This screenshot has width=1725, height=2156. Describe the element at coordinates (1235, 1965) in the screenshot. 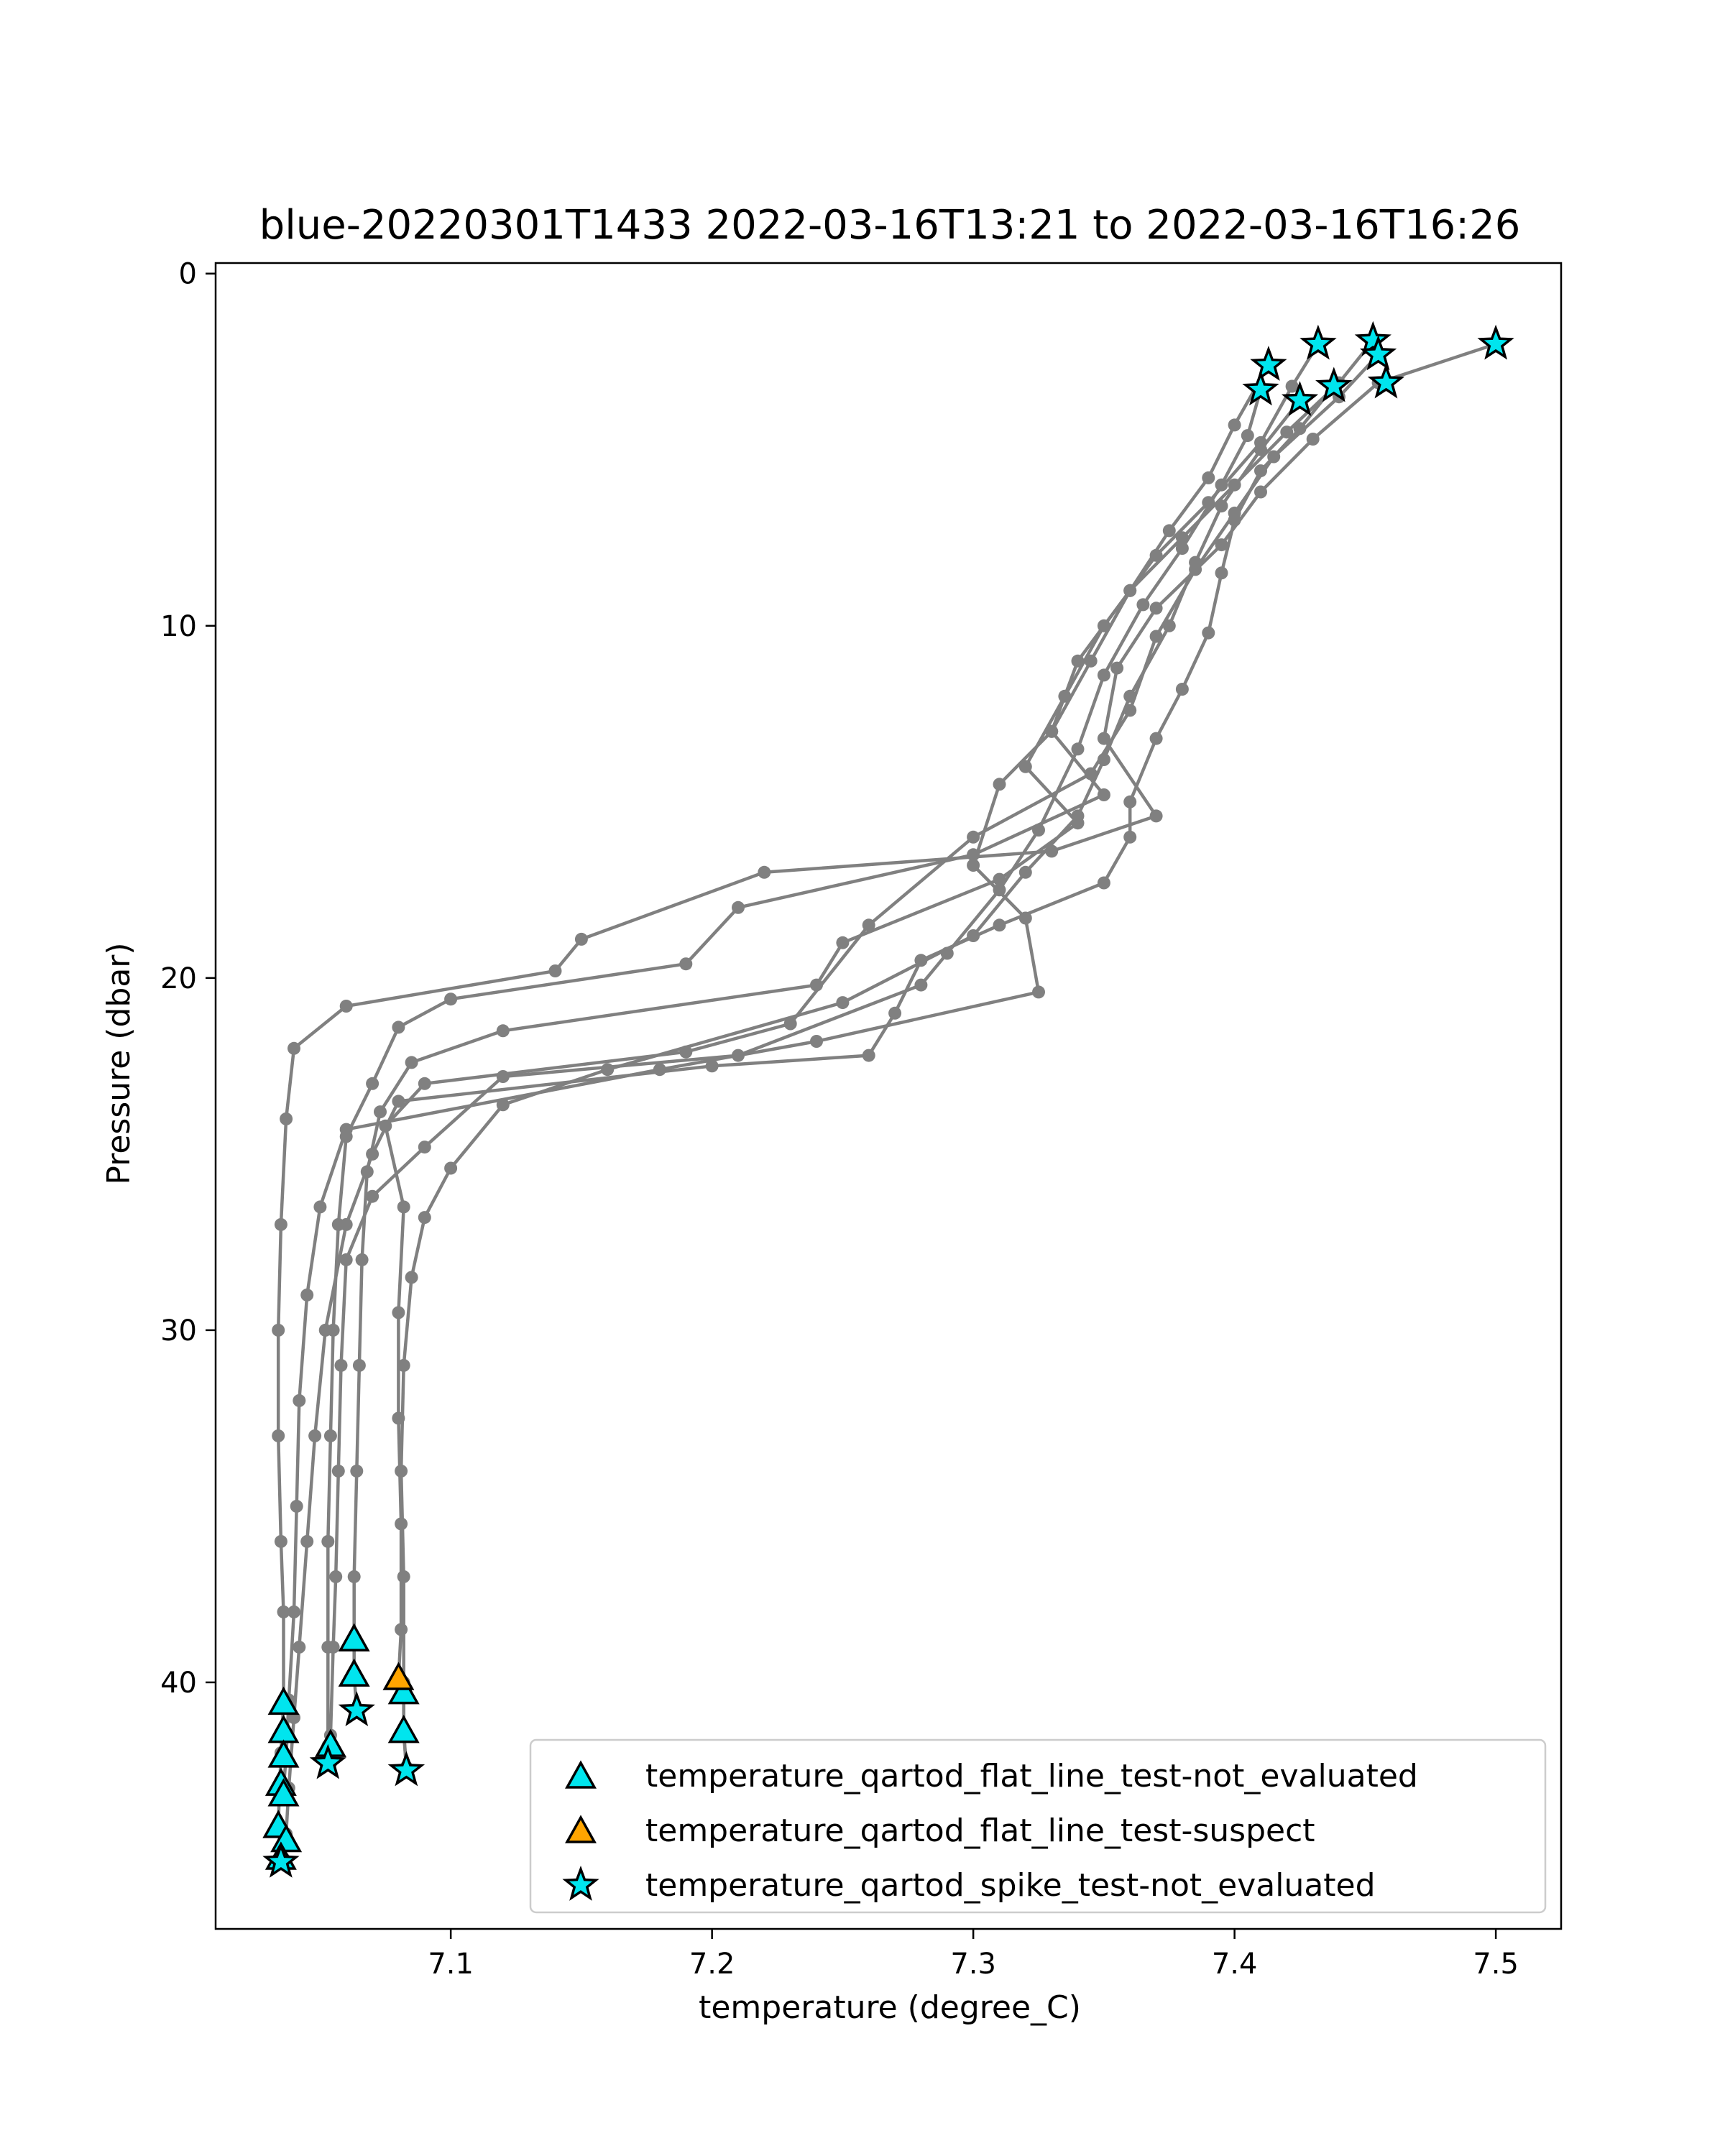

I see `x-tick-label: 7.4` at that location.